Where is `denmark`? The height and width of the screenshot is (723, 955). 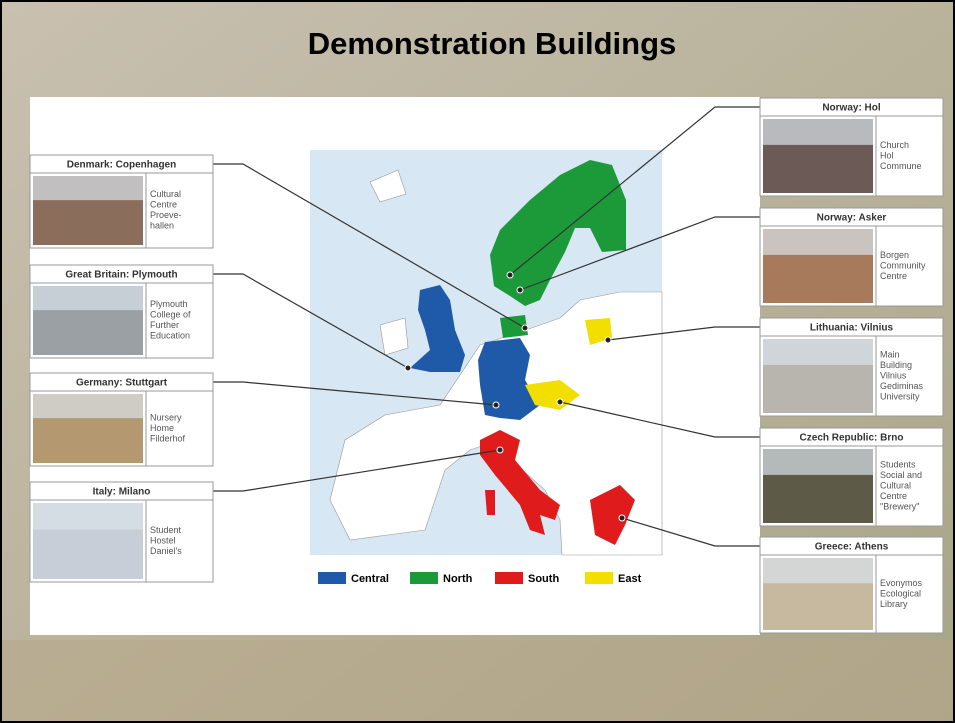
denmark is located at coordinates (514, 326).